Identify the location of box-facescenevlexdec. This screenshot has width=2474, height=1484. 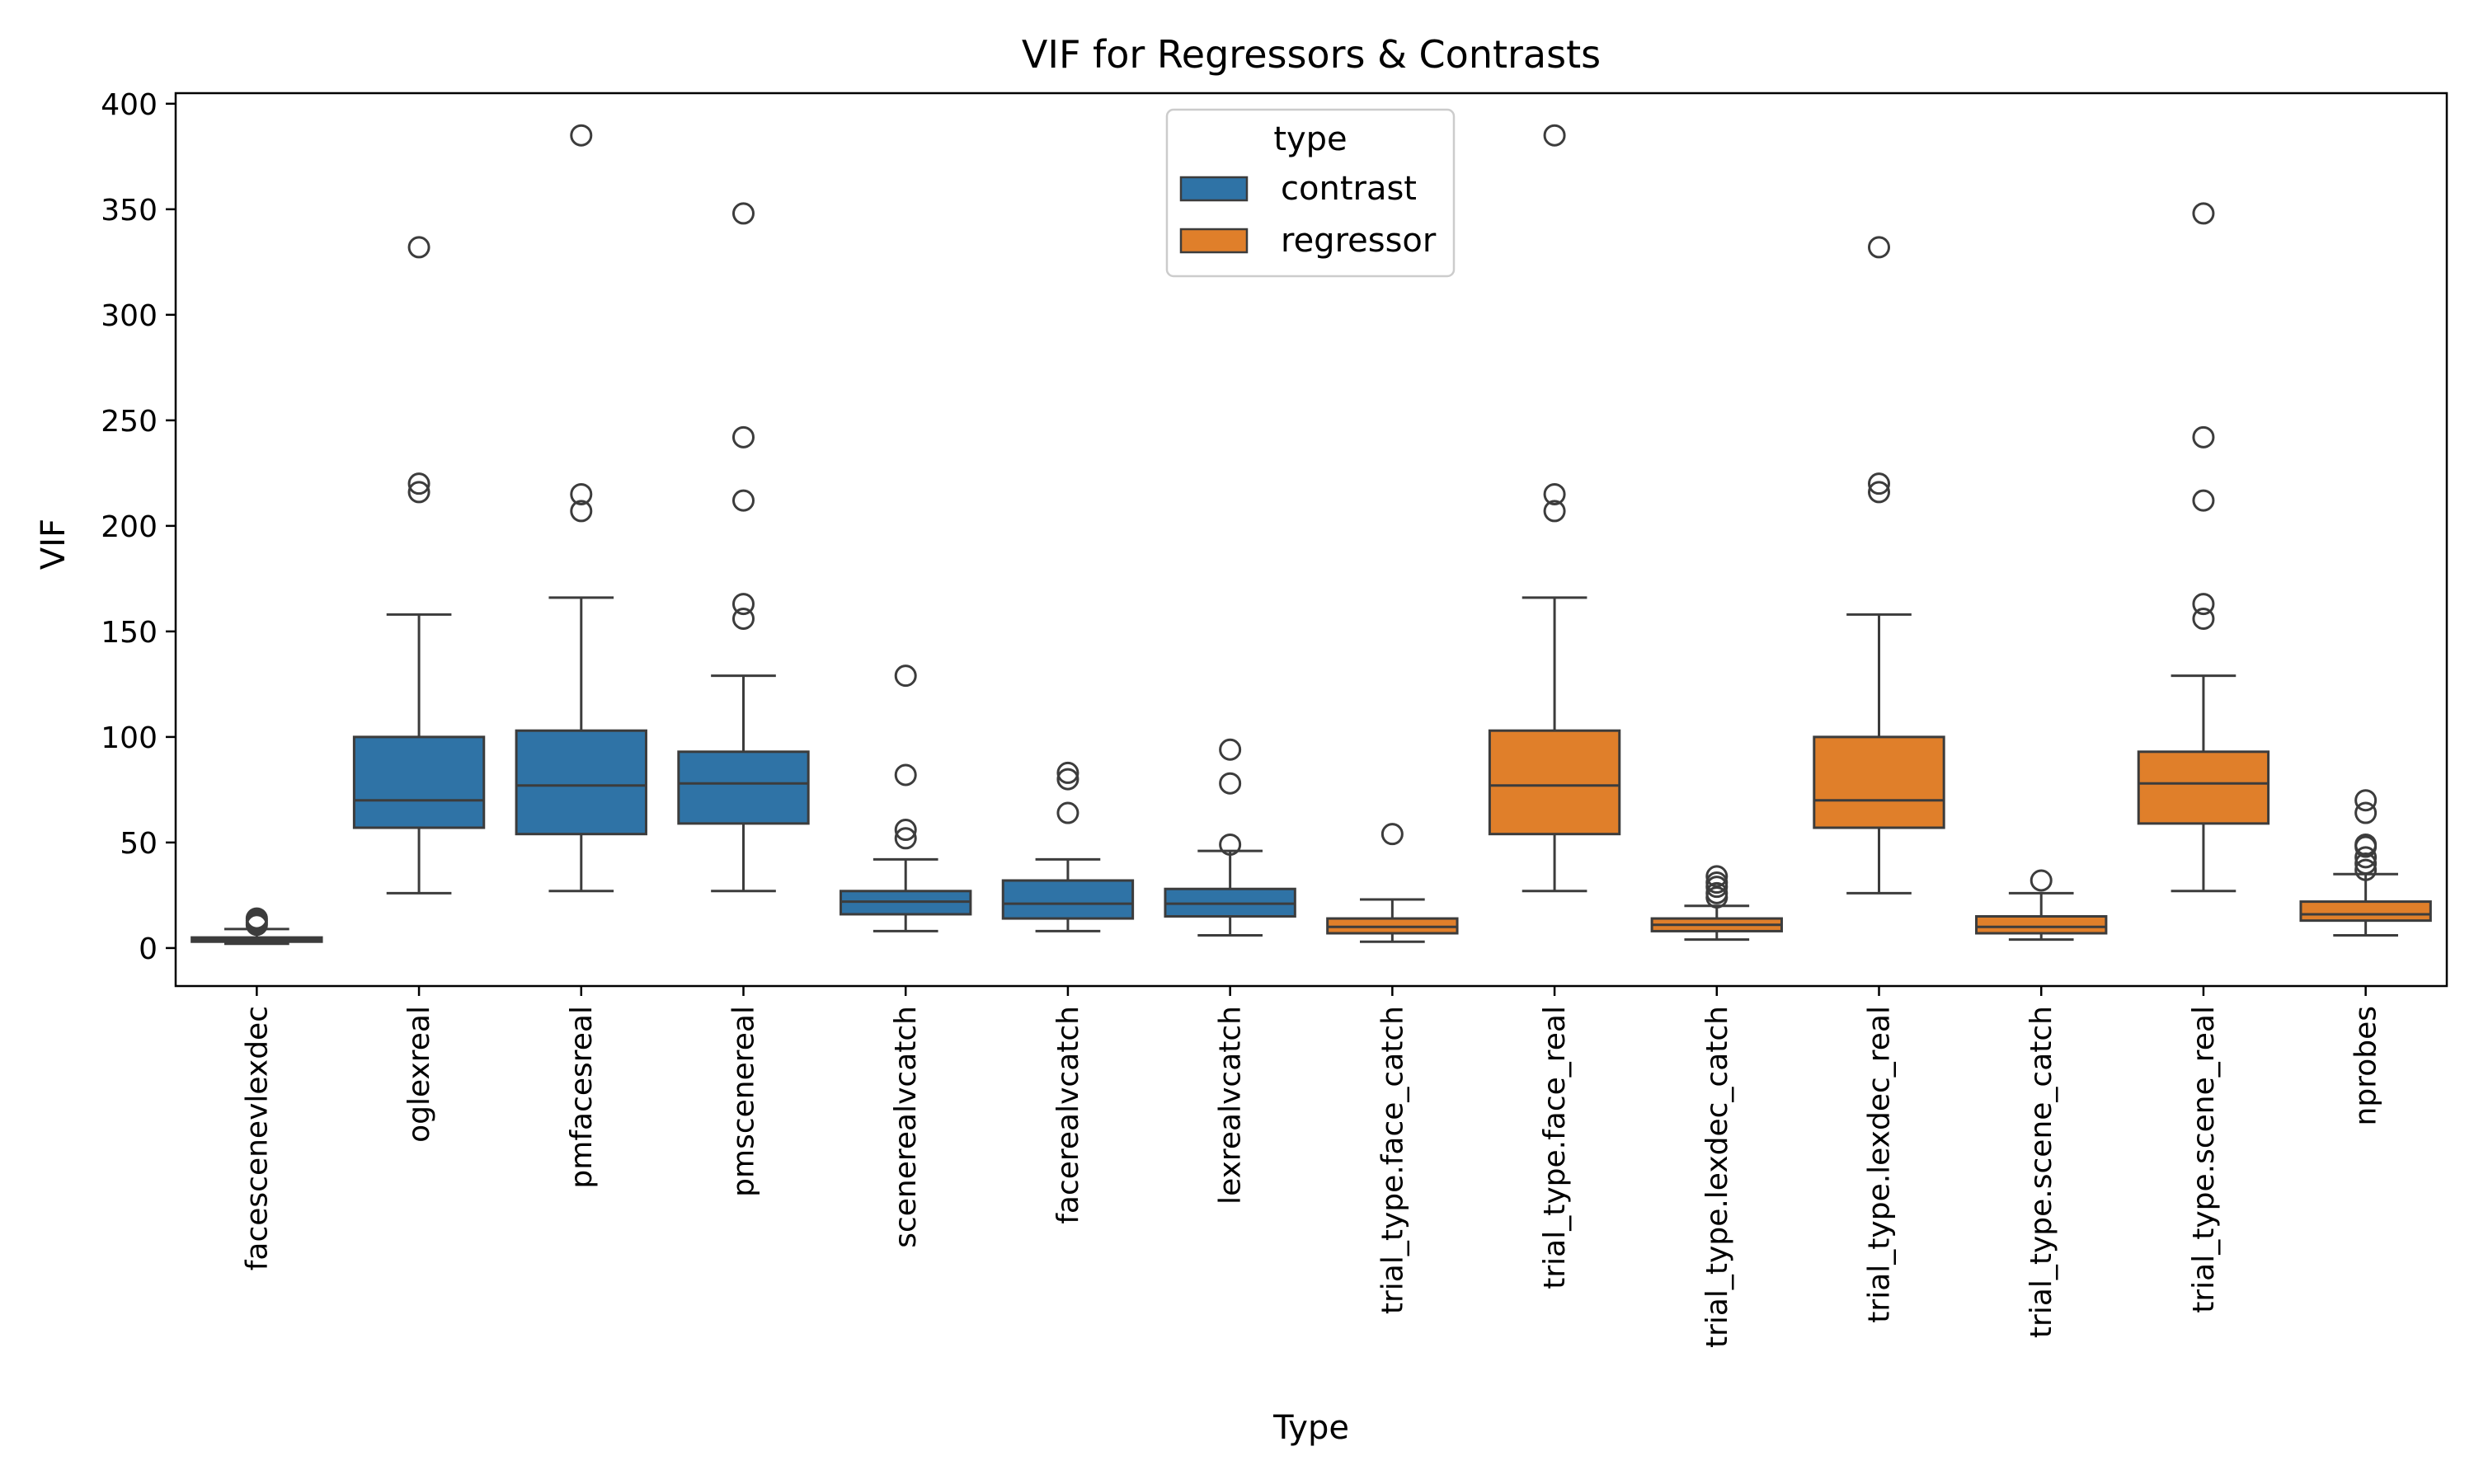
(256, 927).